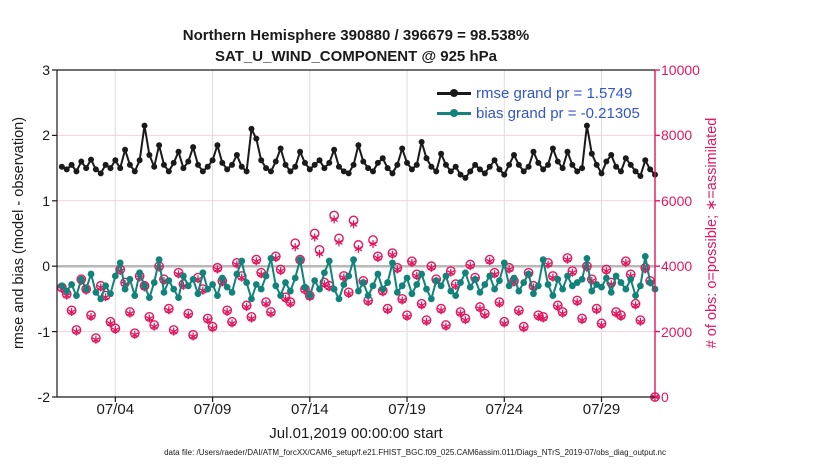 The height and width of the screenshot is (470, 830). What do you see at coordinates (538, 93) in the screenshot?
I see `legend-row-rmse: rmse grand pr = 1.5749` at bounding box center [538, 93].